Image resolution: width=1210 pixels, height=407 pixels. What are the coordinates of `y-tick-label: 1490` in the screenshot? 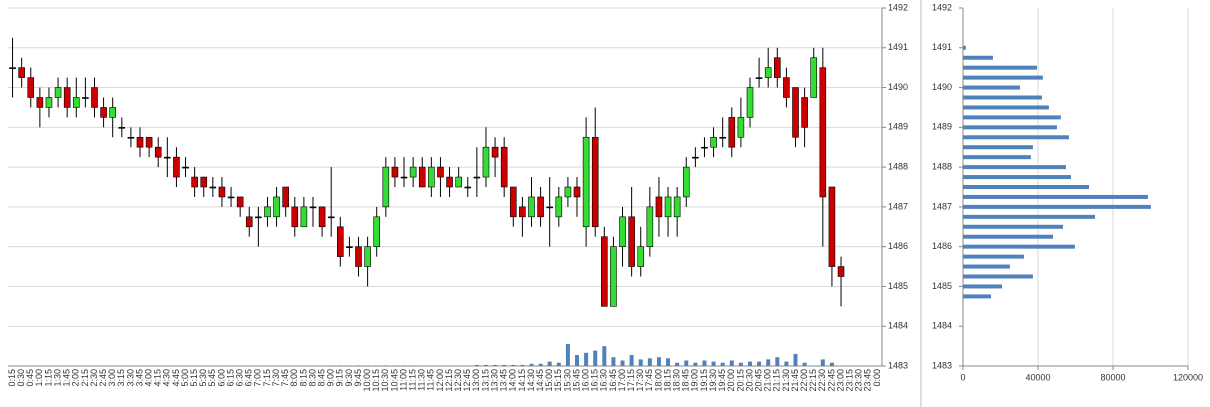 It's located at (898, 87).